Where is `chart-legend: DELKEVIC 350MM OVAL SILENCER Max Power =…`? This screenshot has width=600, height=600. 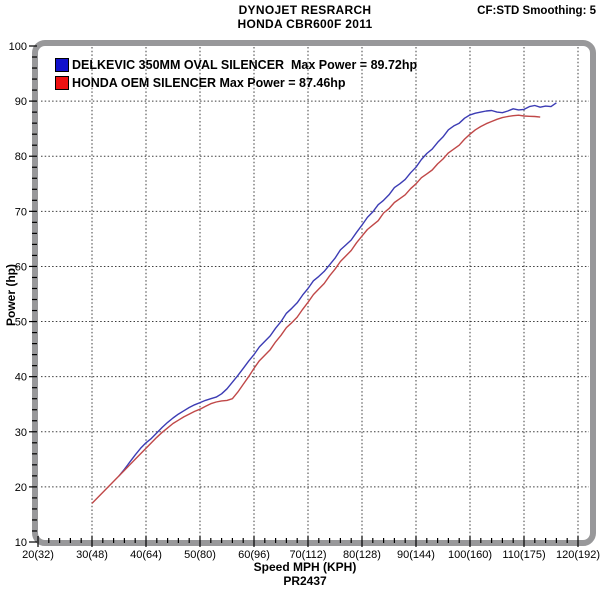
chart-legend: DELKEVIC 350MM OVAL SILENCER Max Power =… is located at coordinates (236, 74).